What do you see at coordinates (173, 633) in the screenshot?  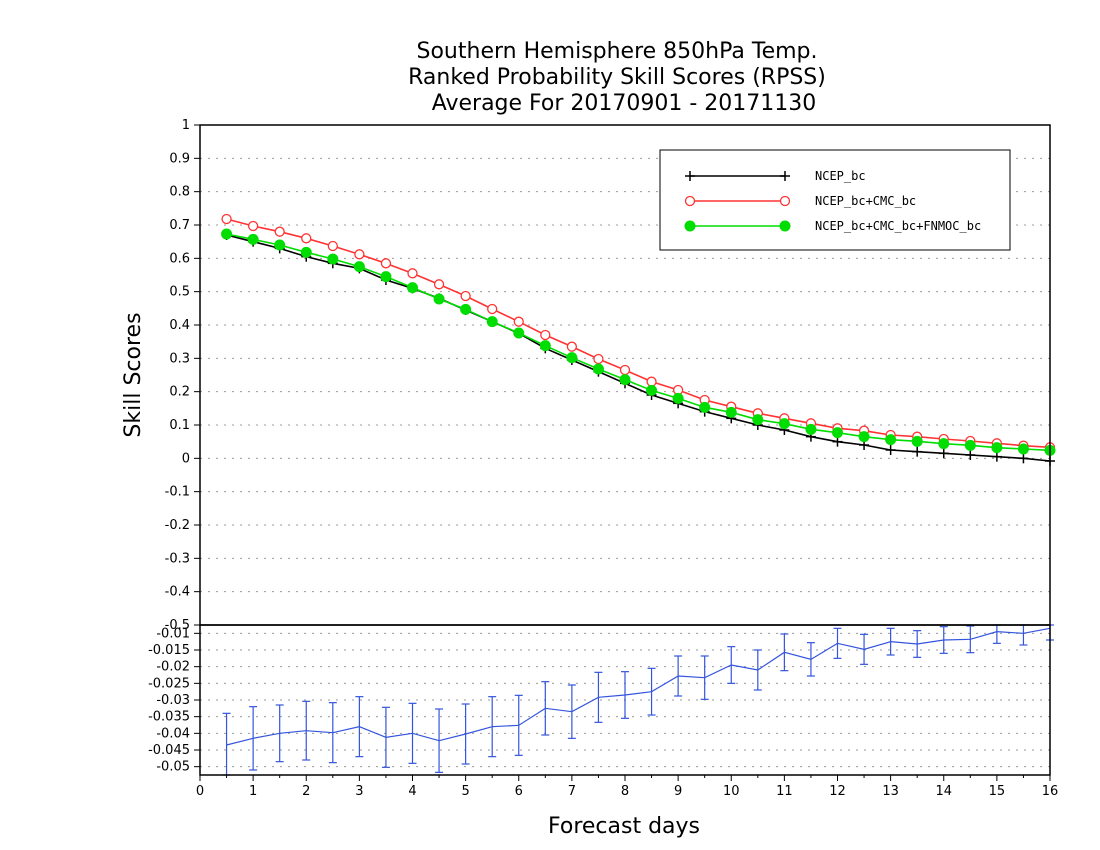 I see `y-tick-label: -0.01` at bounding box center [173, 633].